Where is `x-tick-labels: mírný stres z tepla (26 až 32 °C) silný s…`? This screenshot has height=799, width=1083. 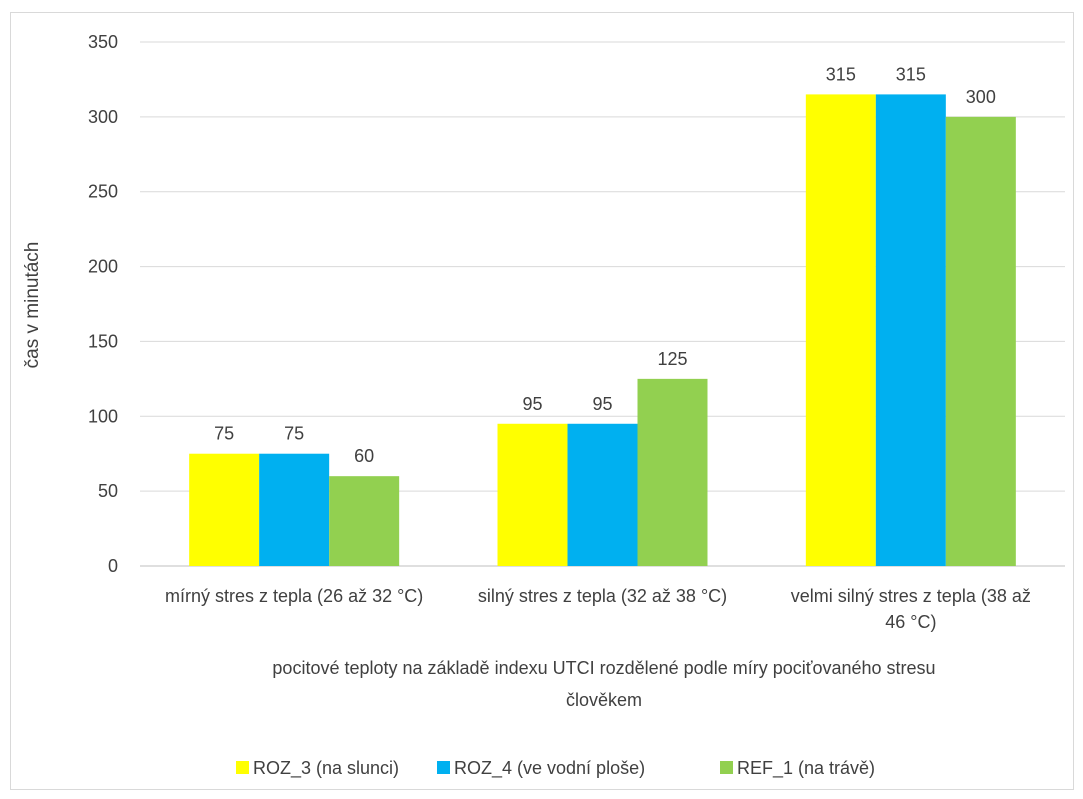
x-tick-labels: mírný stres z tepla (26 až 32 °C) silný s… is located at coordinates (598, 609).